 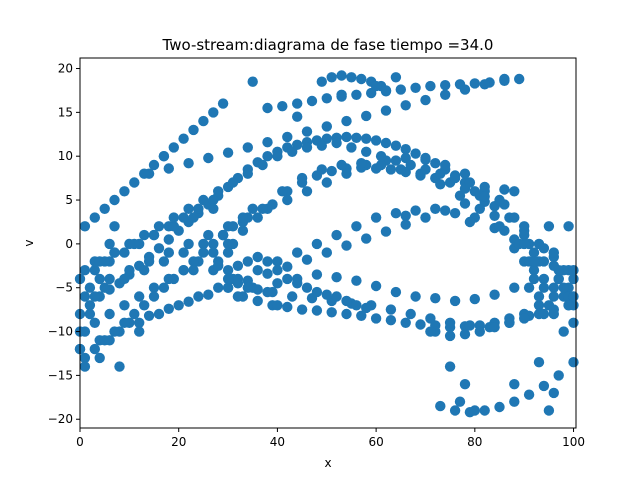 I want to click on y-tick-label: 15, so click(x=65, y=112).